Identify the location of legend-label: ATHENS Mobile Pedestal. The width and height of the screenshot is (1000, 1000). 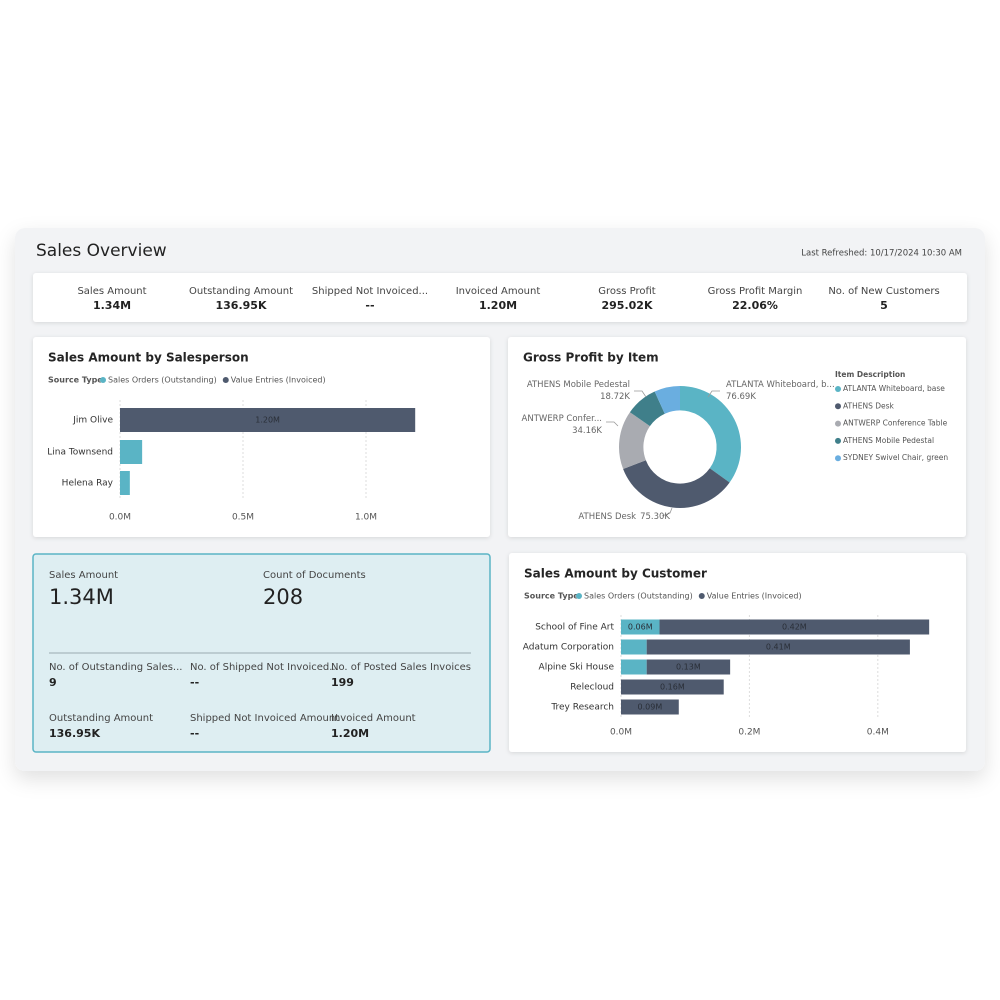
(888, 440).